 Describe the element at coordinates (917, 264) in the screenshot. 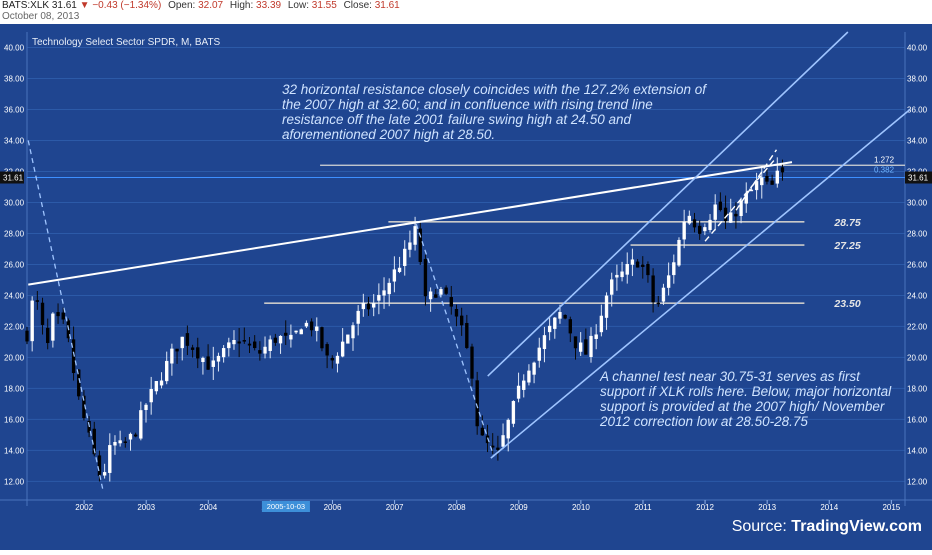

I see `y-tick-label-right: 26.00` at that location.